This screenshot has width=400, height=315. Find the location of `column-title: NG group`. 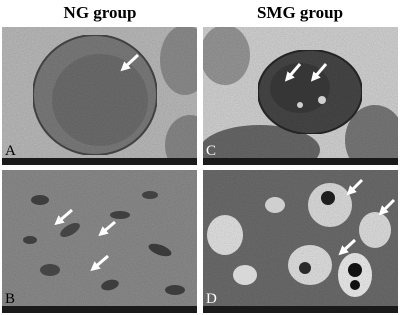

column-title: NG group is located at coordinates (100, 12).